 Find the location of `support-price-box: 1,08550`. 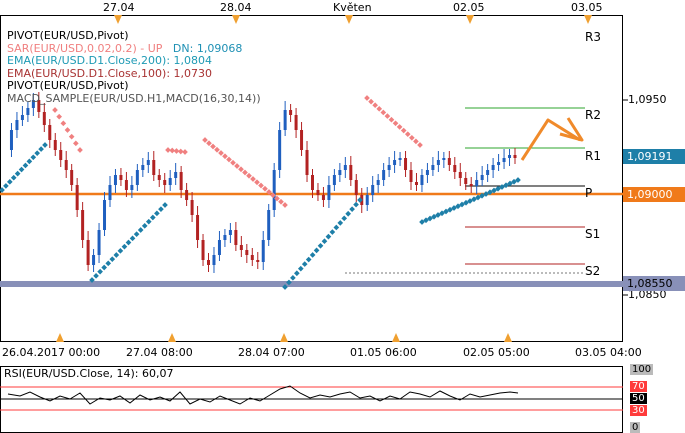

support-price-box: 1,08550 is located at coordinates (654, 283).